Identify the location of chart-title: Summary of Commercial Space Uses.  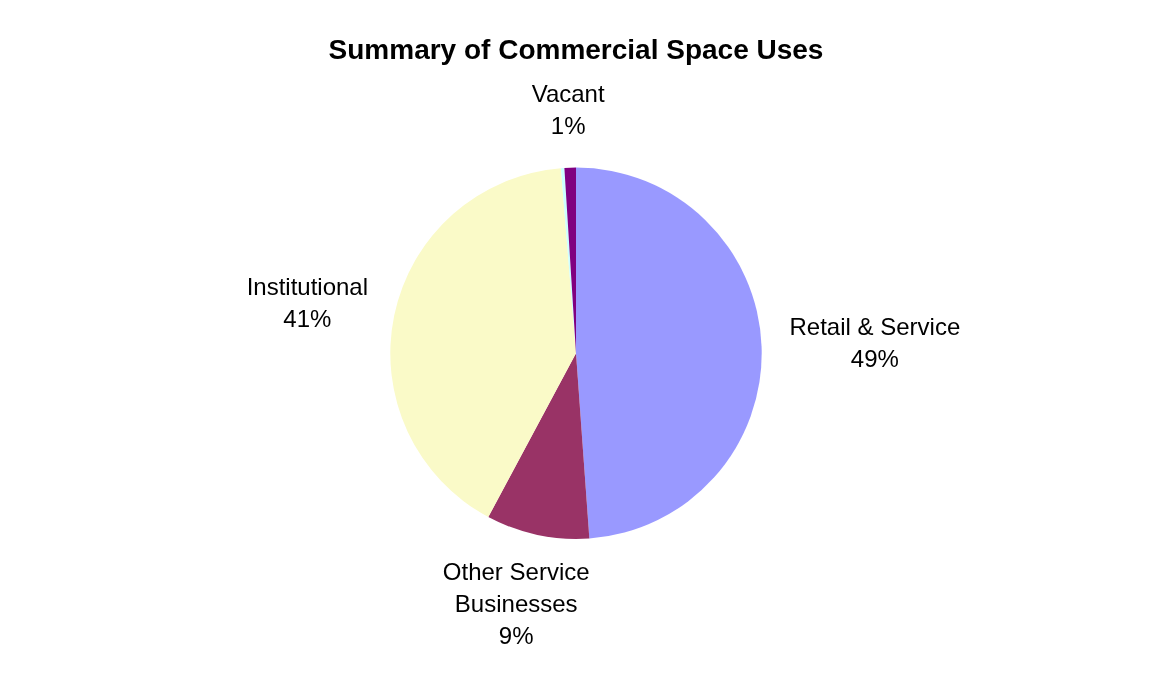
(576, 49).